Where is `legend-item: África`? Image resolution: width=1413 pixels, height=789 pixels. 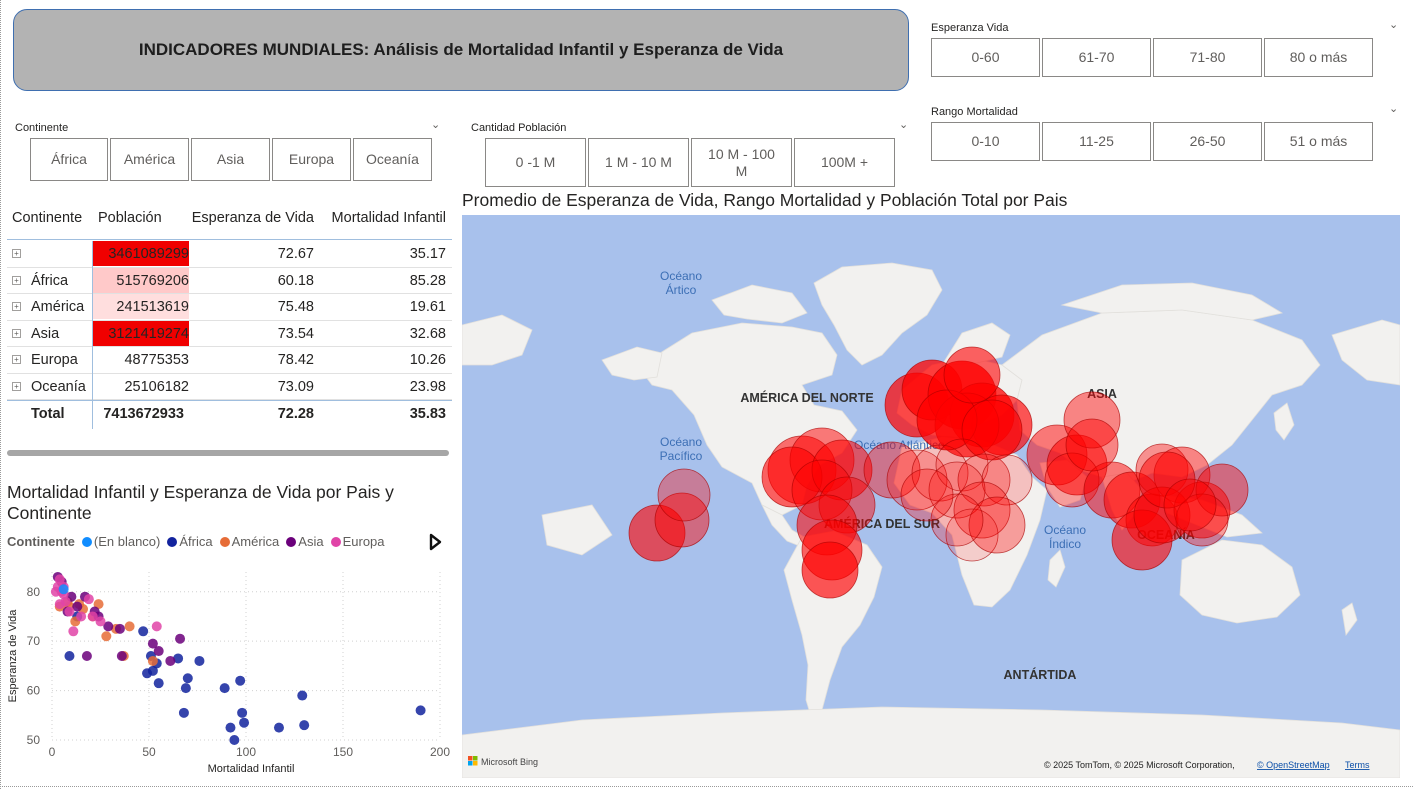 legend-item: África is located at coordinates (190, 541).